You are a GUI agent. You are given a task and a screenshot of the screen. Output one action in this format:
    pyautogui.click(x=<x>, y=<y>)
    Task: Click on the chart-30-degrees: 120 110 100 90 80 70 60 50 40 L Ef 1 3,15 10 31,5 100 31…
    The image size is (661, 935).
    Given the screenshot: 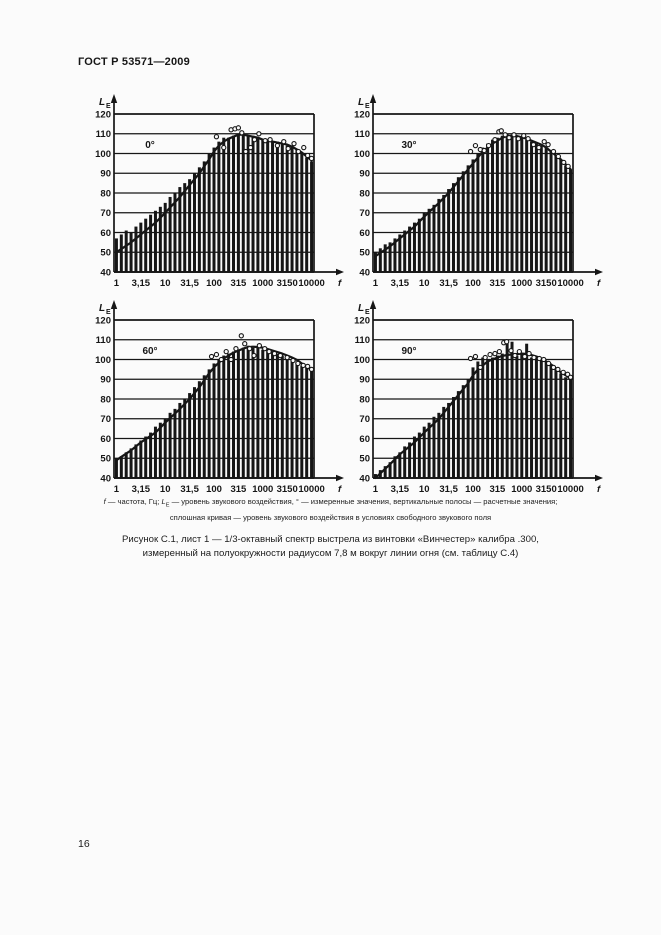 What is the action you would take?
    pyautogui.click(x=478, y=191)
    